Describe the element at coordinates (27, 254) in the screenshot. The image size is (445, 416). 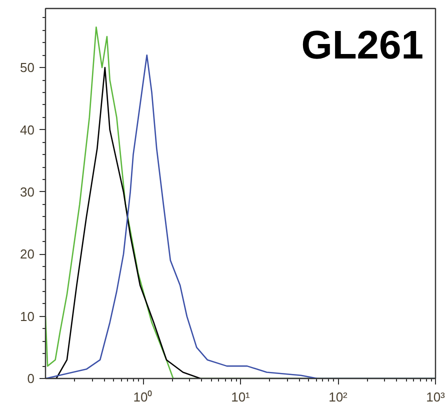
I see `y-tick-label: 20` at that location.